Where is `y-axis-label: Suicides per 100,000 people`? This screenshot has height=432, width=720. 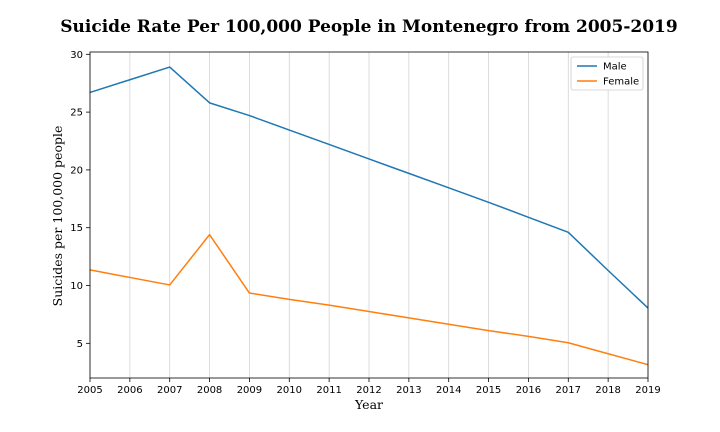
y-axis-label: Suicides per 100,000 people is located at coordinates (57, 216).